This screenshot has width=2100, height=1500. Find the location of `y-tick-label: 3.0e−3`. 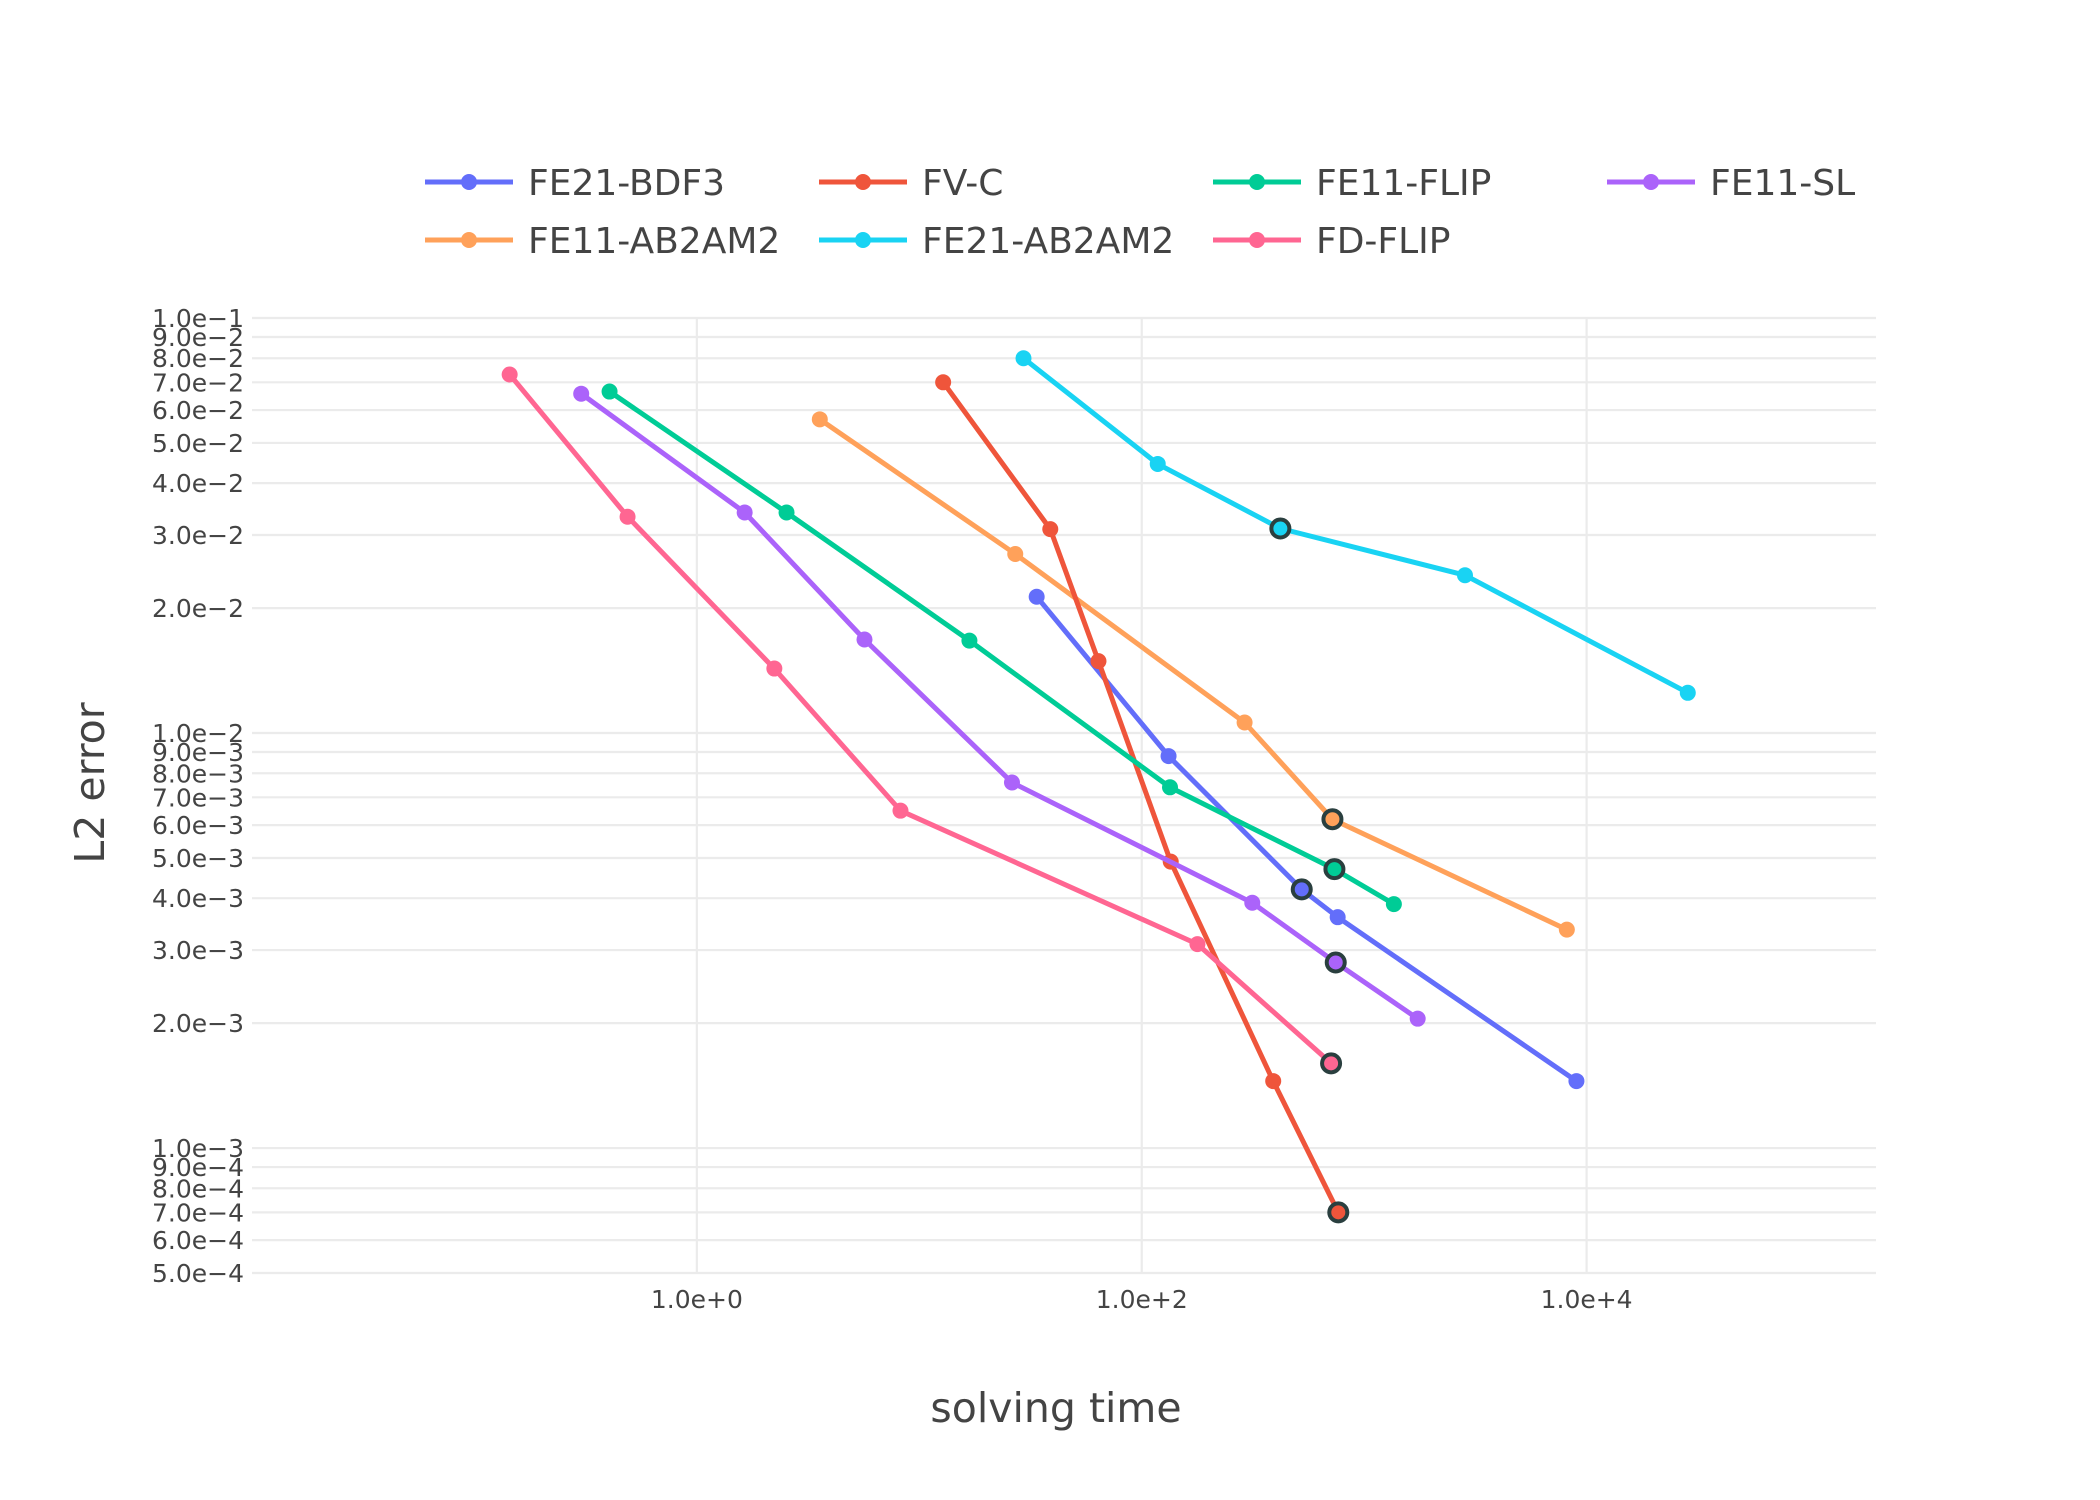

y-tick-label: 3.0e−3 is located at coordinates (198, 950).